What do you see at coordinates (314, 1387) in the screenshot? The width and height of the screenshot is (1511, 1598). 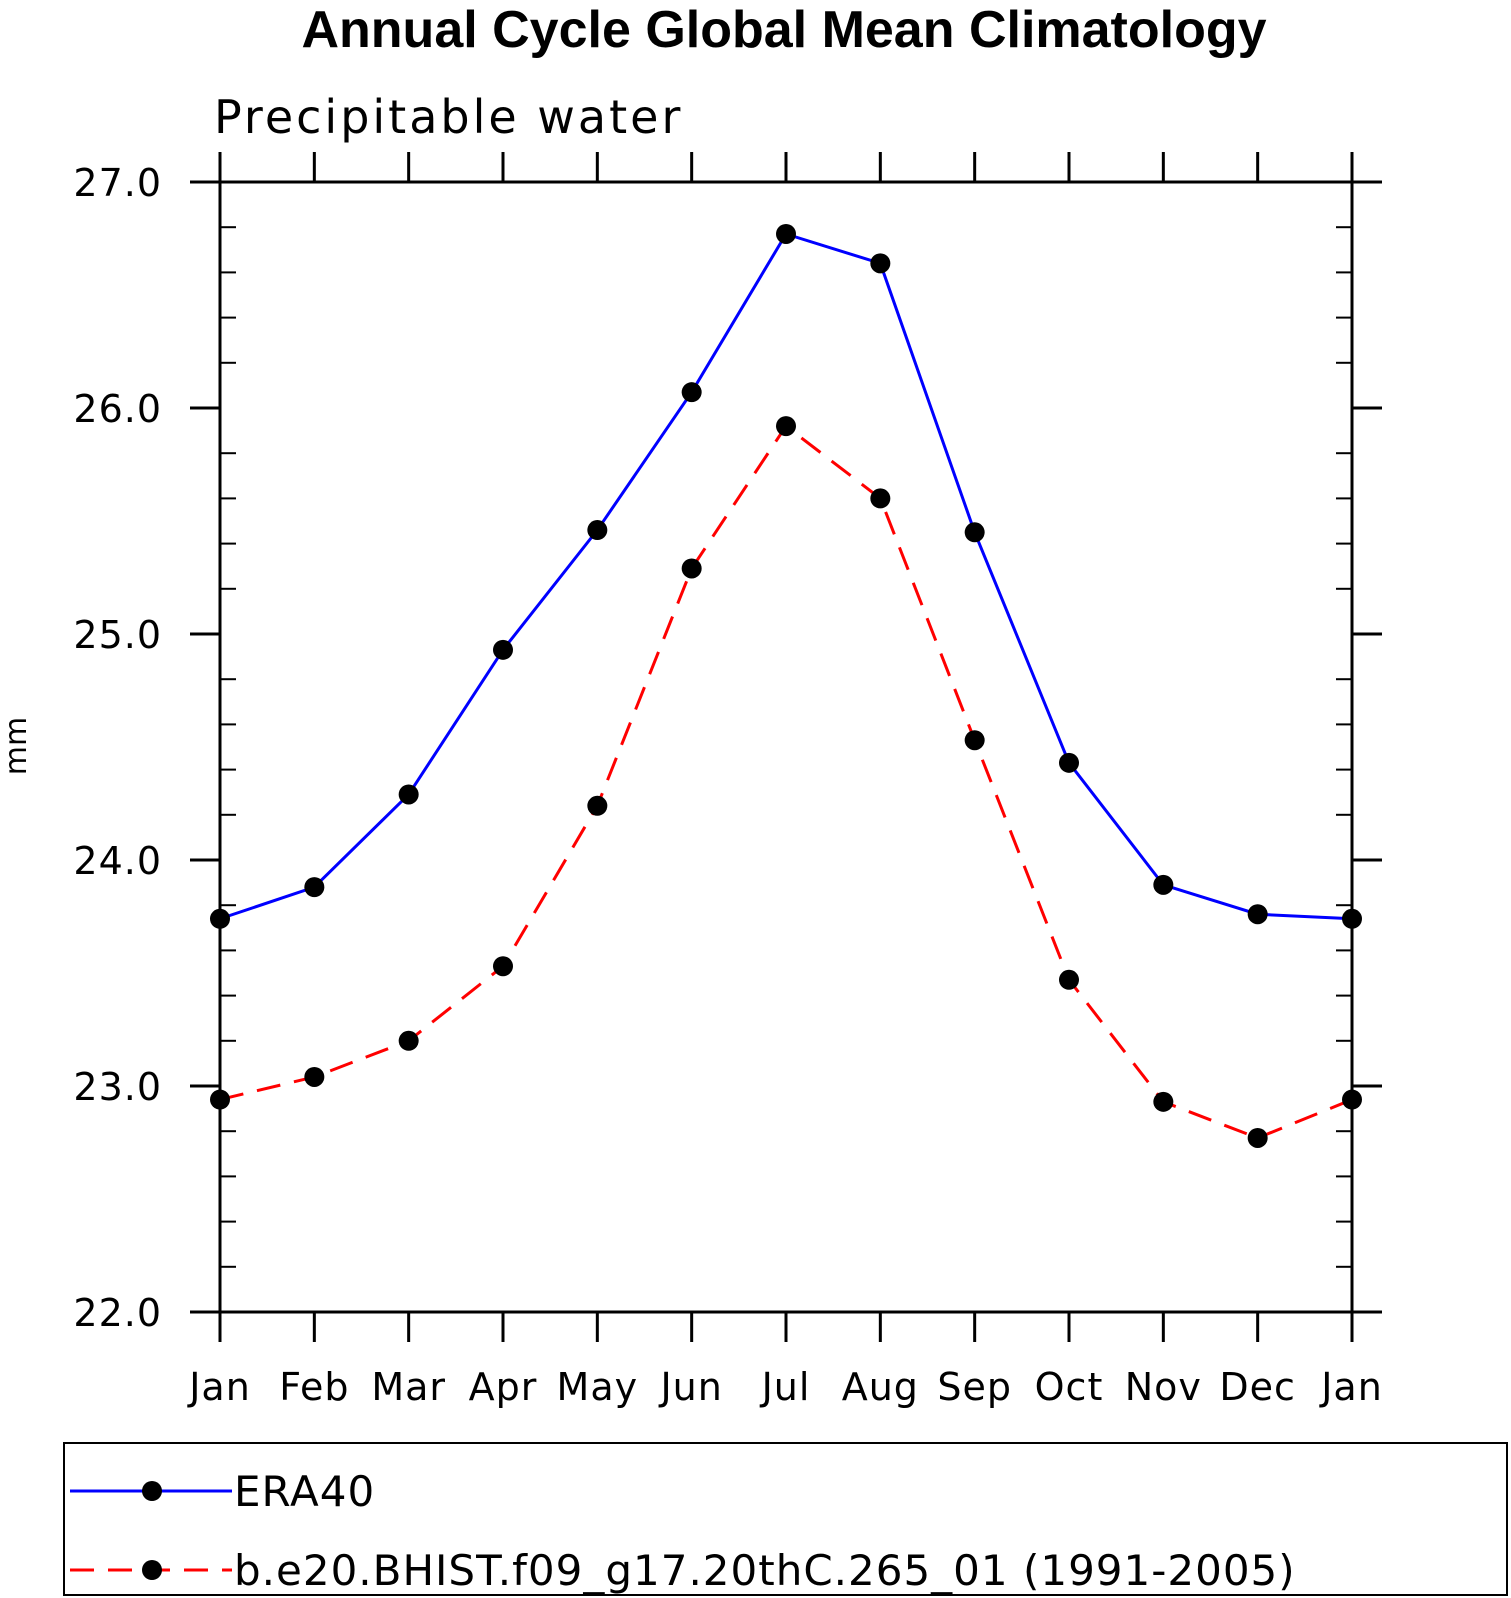 I see `x-tick-label: Feb` at bounding box center [314, 1387].